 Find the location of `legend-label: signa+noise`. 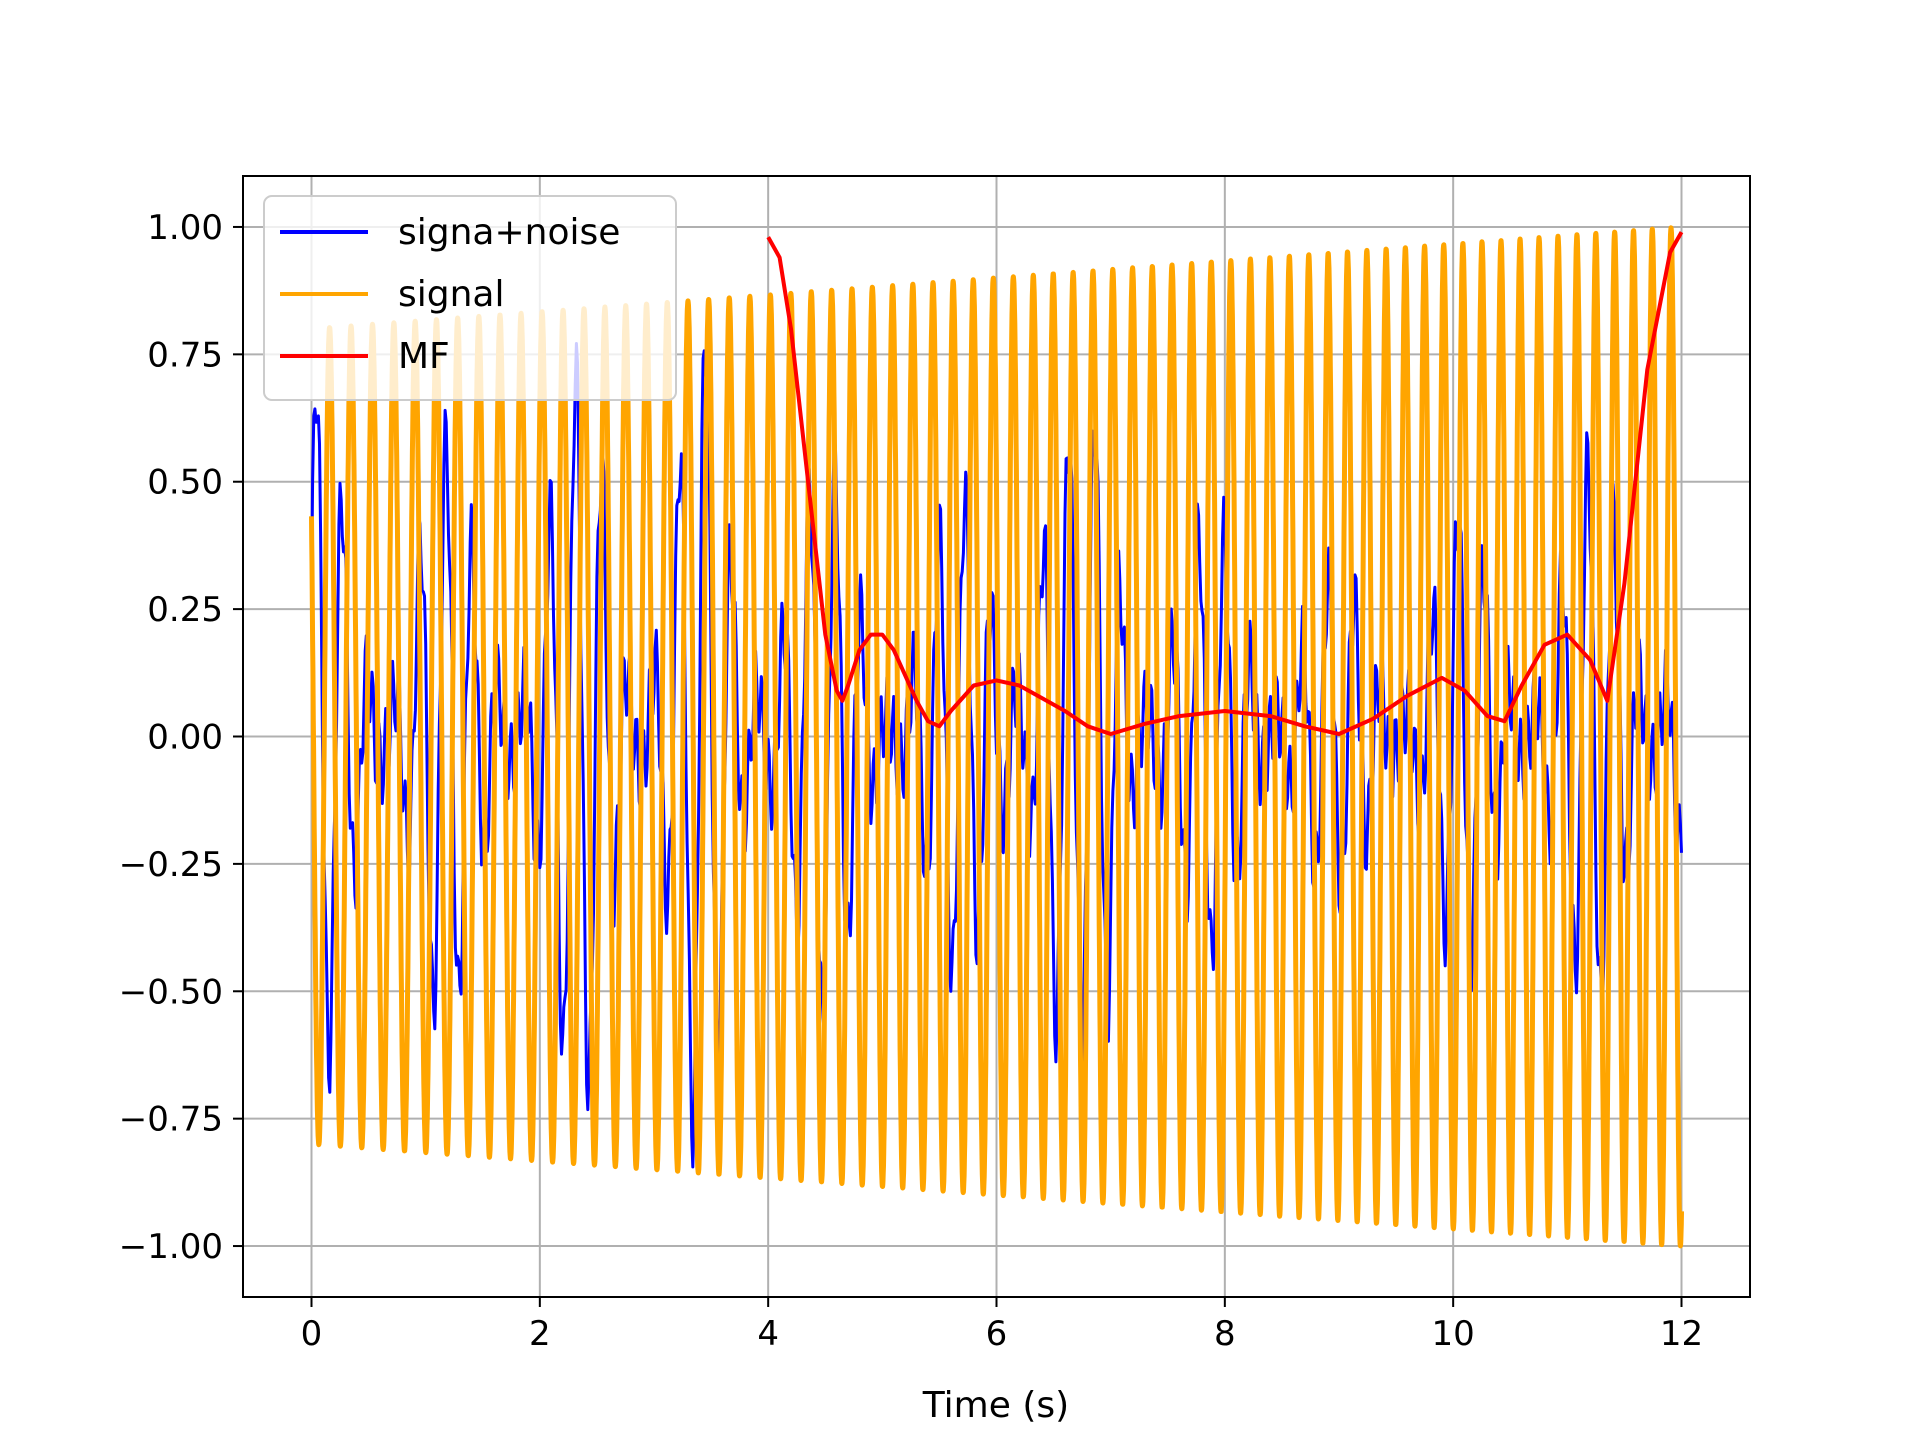

legend-label: signa+noise is located at coordinates (509, 232).